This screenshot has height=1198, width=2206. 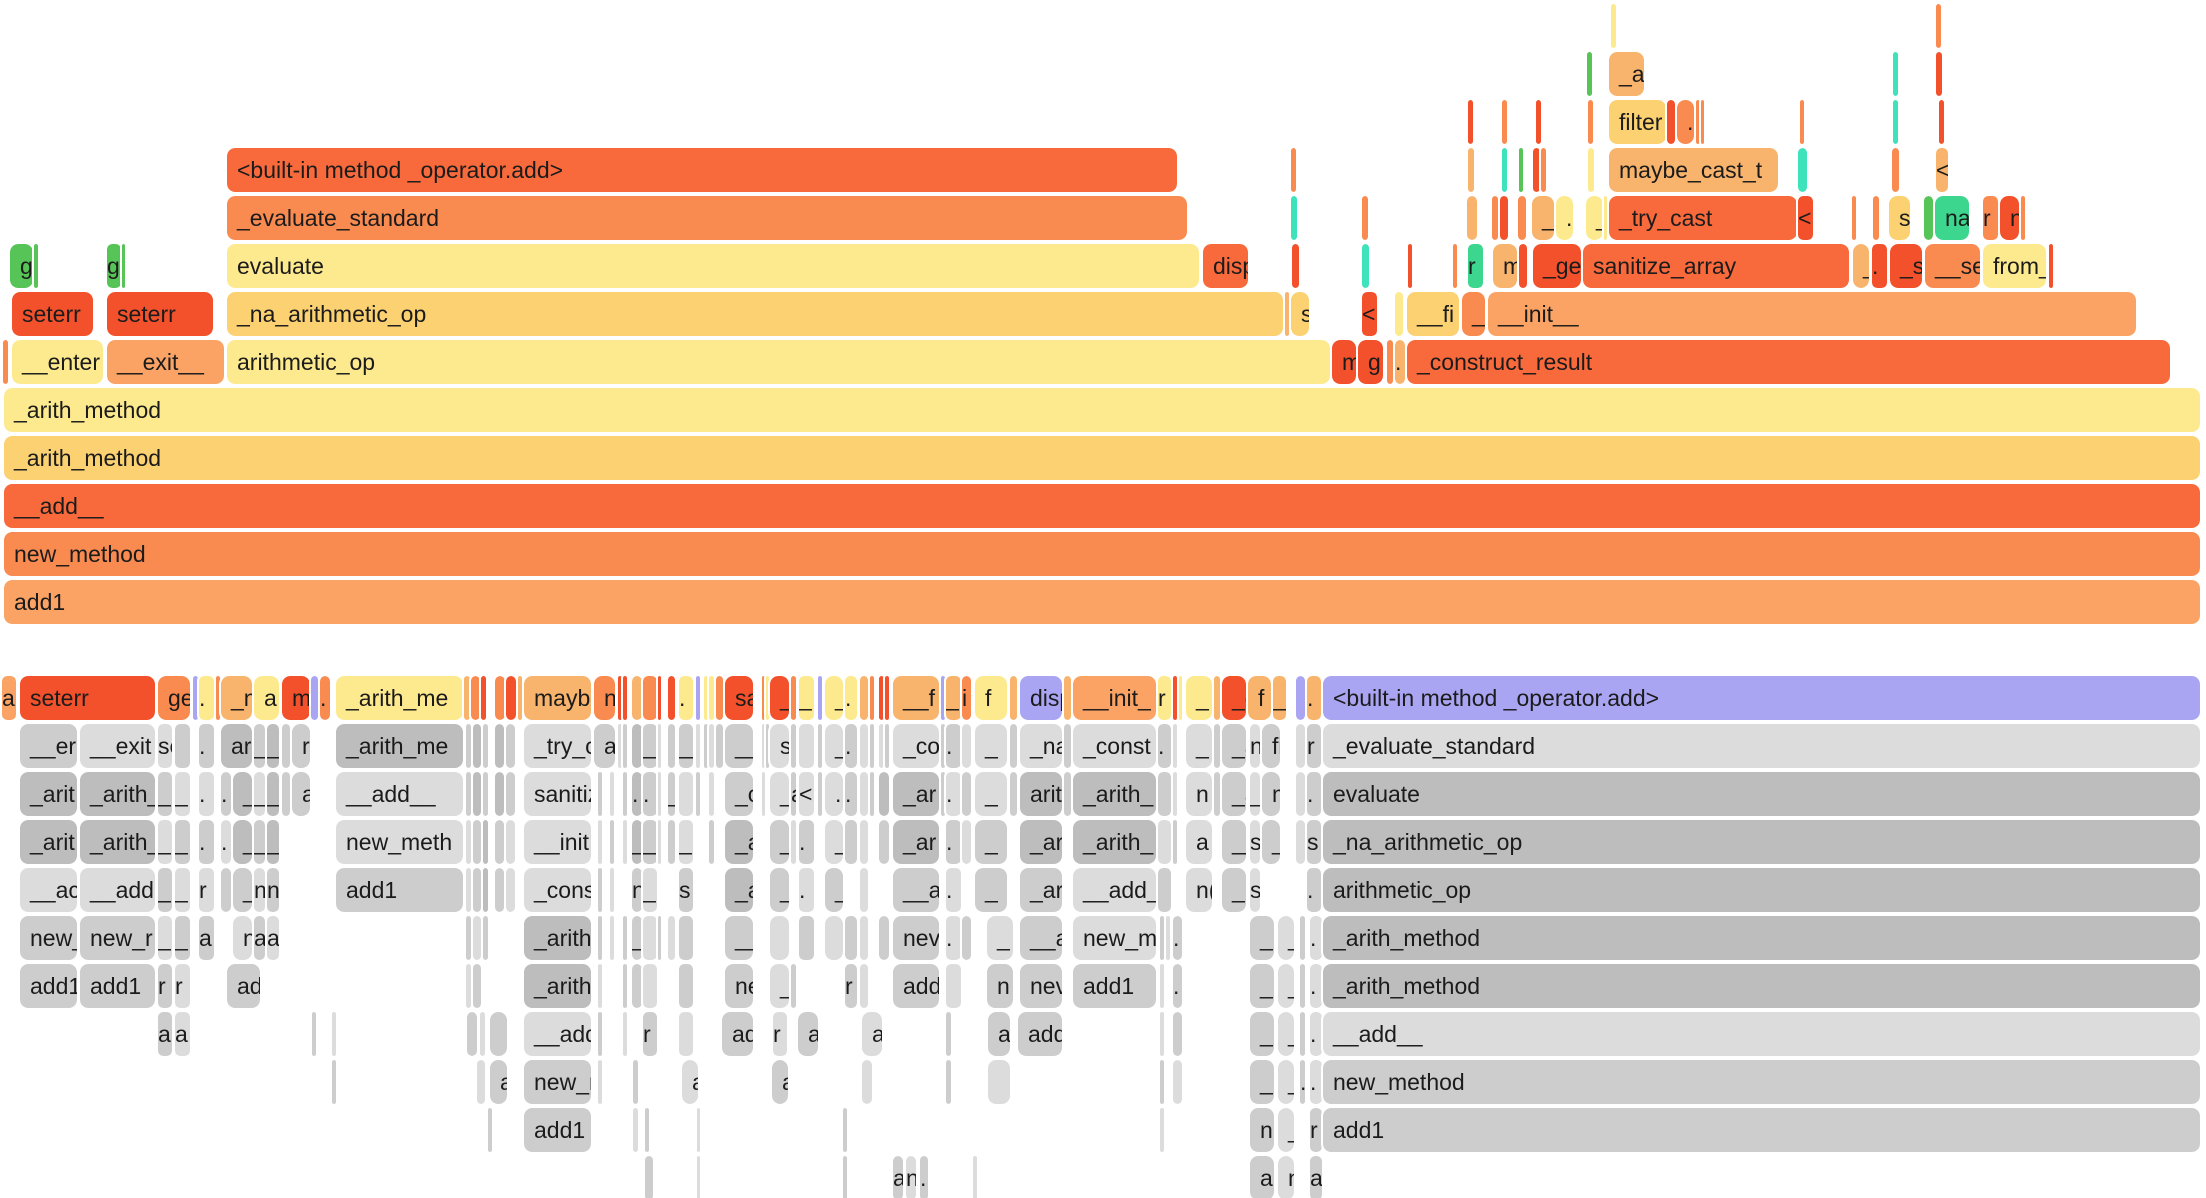 I want to click on flame-frame-g: g, so click(x=114, y=266).